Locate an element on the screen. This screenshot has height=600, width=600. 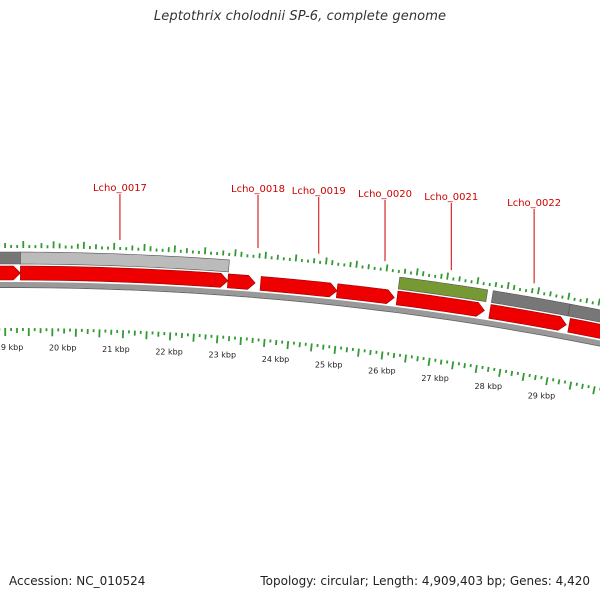
feature-track-cds is located at coordinates (300, 302).